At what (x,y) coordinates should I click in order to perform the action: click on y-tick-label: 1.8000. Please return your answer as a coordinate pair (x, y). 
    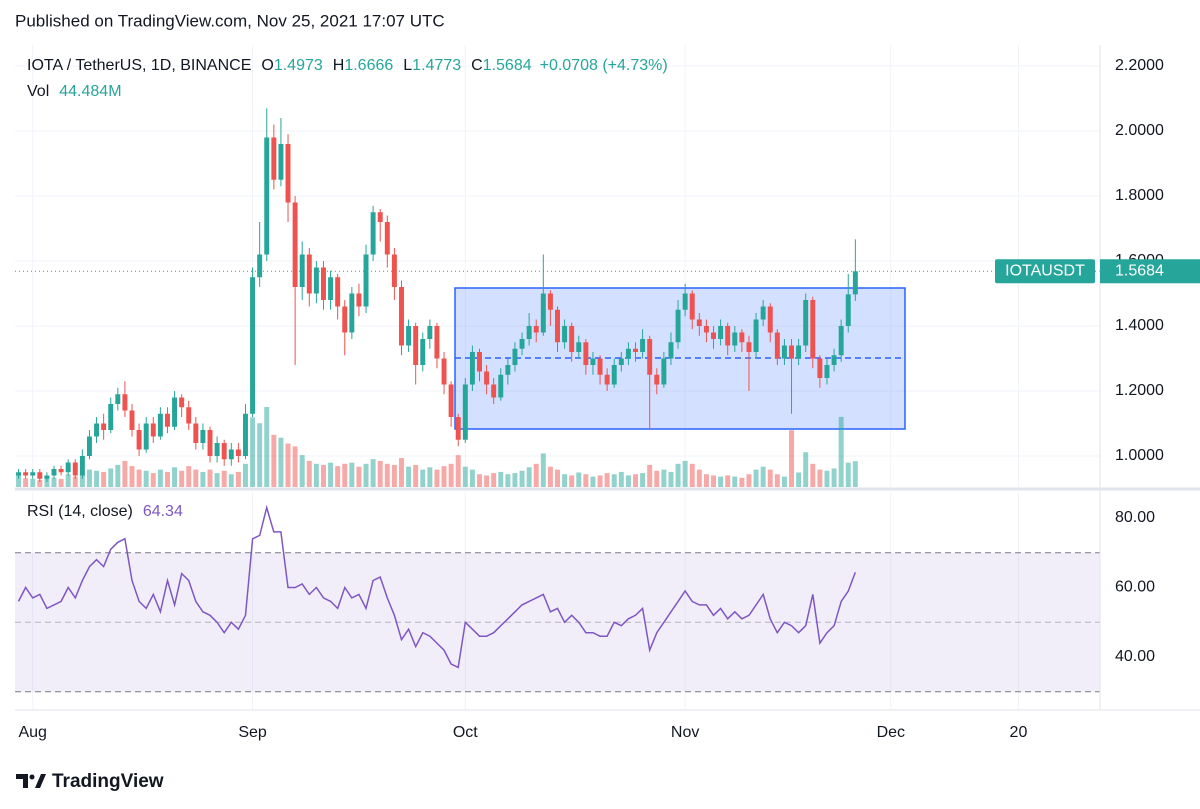
    Looking at the image, I should click on (1139, 195).